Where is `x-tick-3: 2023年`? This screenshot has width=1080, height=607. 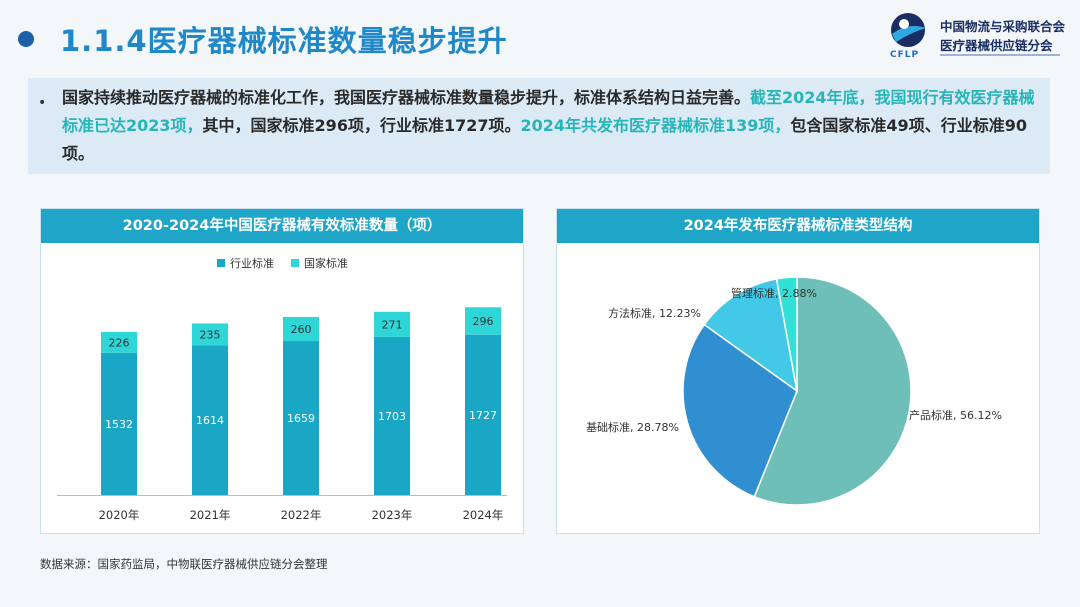
x-tick-3: 2023年 is located at coordinates (392, 515).